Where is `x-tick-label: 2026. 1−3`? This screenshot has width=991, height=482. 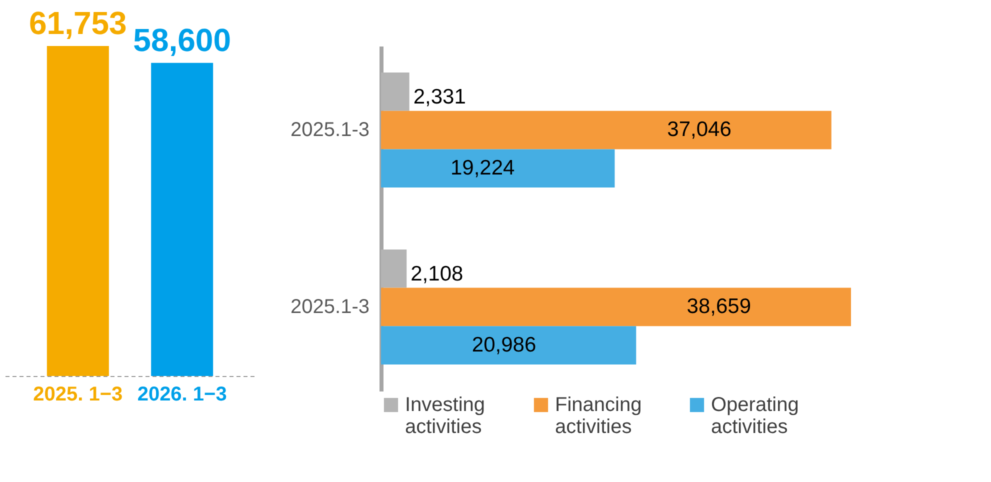
x-tick-label: 2026. 1−3 is located at coordinates (182, 395).